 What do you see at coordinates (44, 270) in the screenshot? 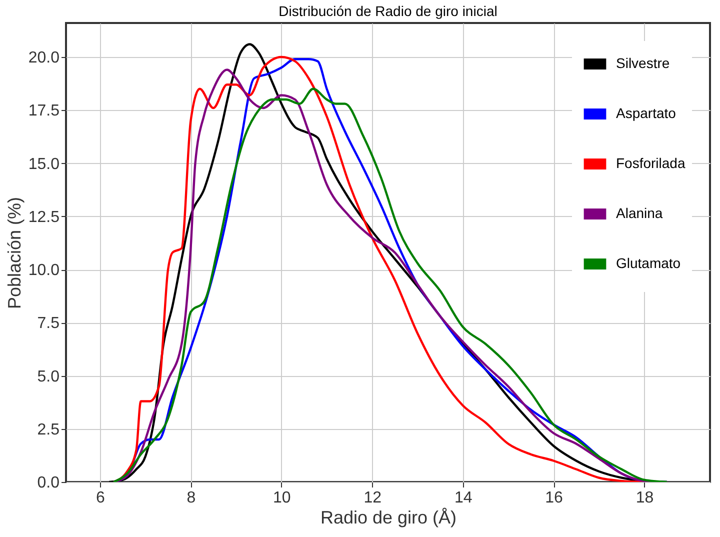
I see `y-tick-label: 10.0` at bounding box center [44, 270].